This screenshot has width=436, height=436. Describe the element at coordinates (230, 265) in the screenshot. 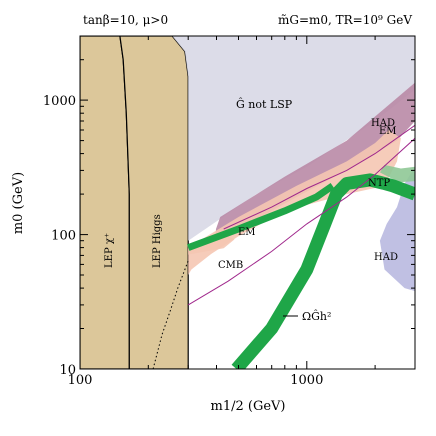

I see `label-cmb: CMB` at that location.